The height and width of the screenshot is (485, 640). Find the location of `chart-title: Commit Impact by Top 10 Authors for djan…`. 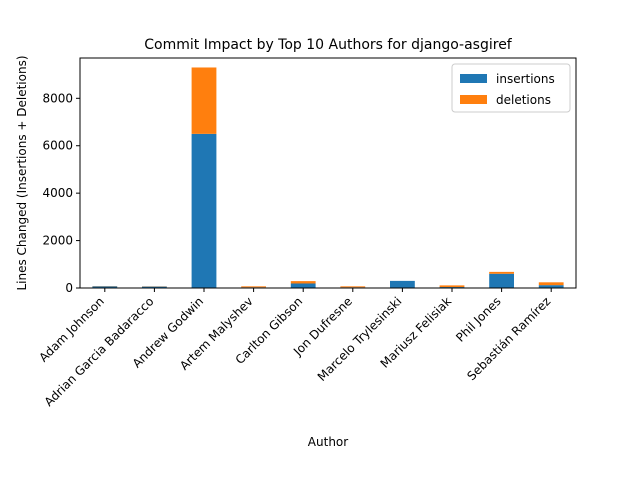

chart-title: Commit Impact by Top 10 Authors for djan… is located at coordinates (328, 45).